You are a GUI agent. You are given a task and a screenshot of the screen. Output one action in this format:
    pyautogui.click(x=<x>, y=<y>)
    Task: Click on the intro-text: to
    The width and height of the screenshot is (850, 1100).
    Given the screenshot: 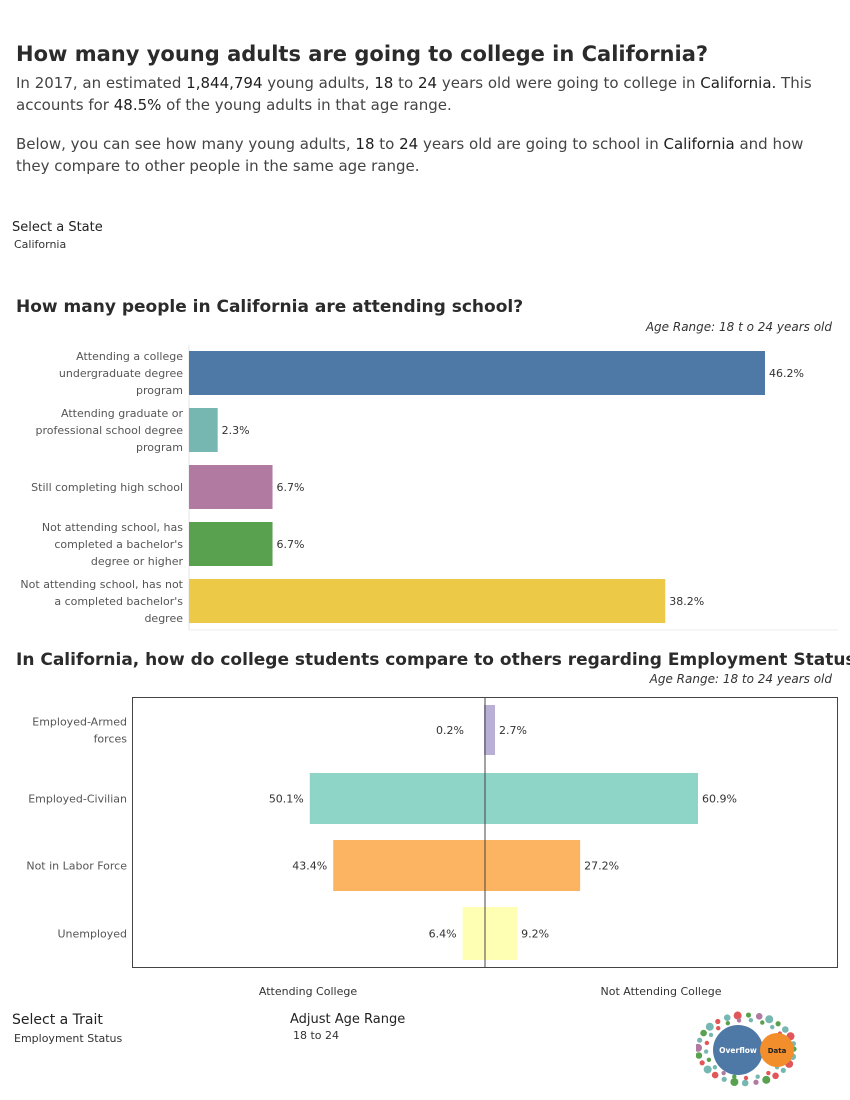 What is the action you would take?
    pyautogui.click(x=387, y=144)
    